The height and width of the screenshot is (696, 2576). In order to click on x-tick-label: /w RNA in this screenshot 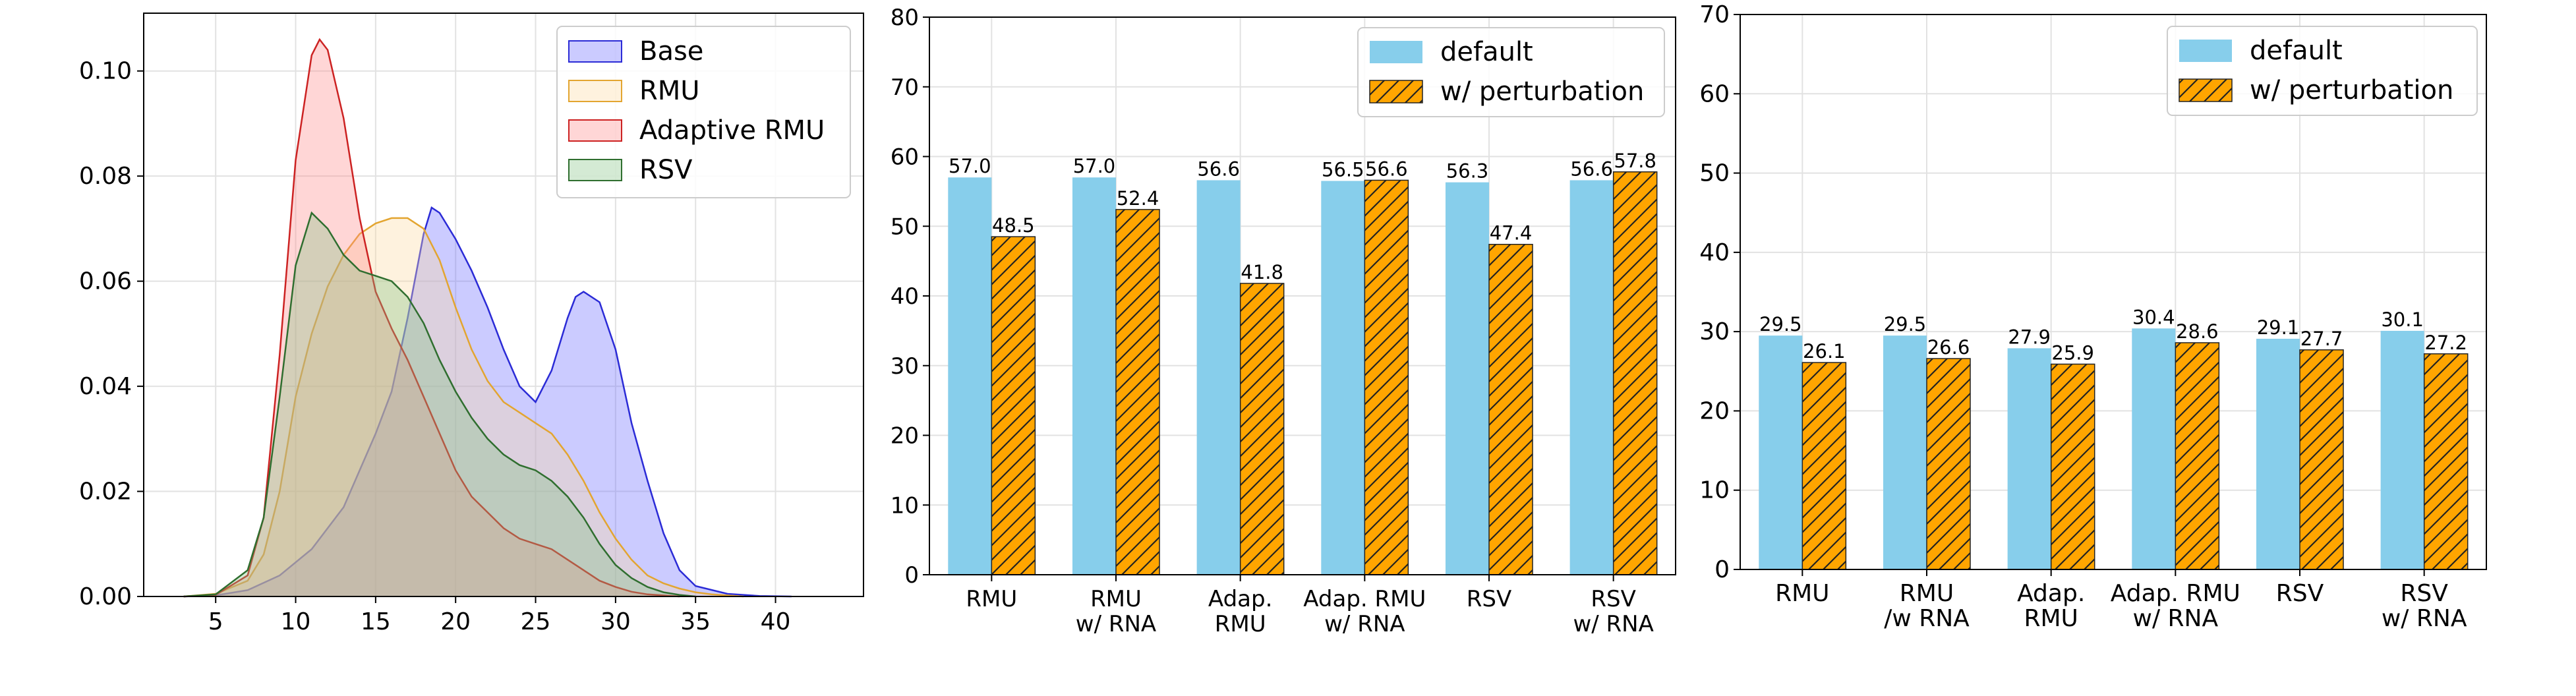, I will do `click(1927, 618)`.